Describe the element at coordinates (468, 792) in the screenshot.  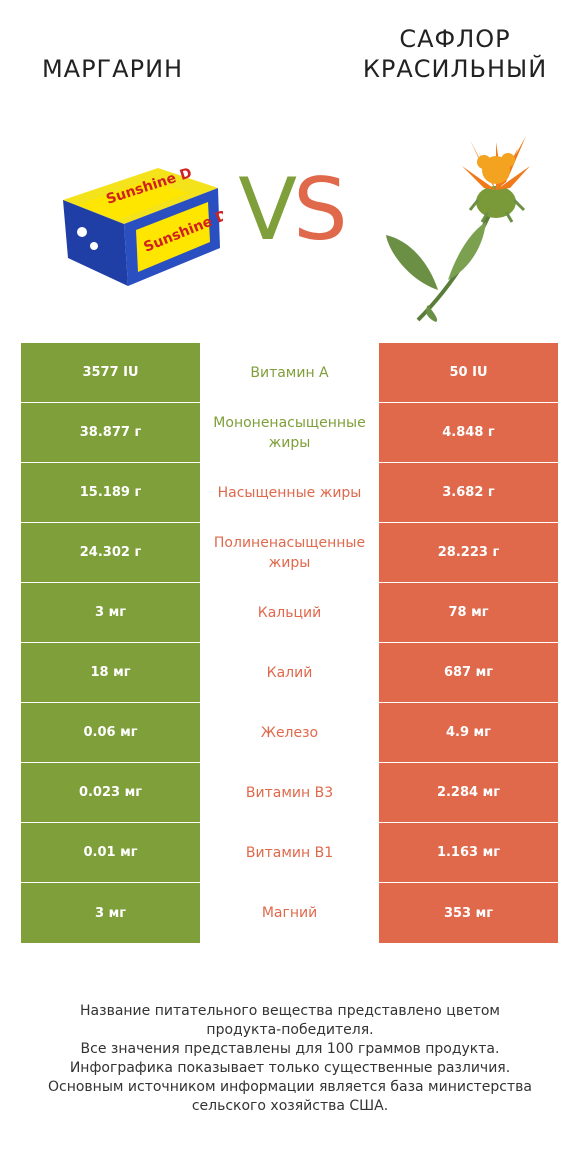
I see `right-value-cell: 2.284 мг` at that location.